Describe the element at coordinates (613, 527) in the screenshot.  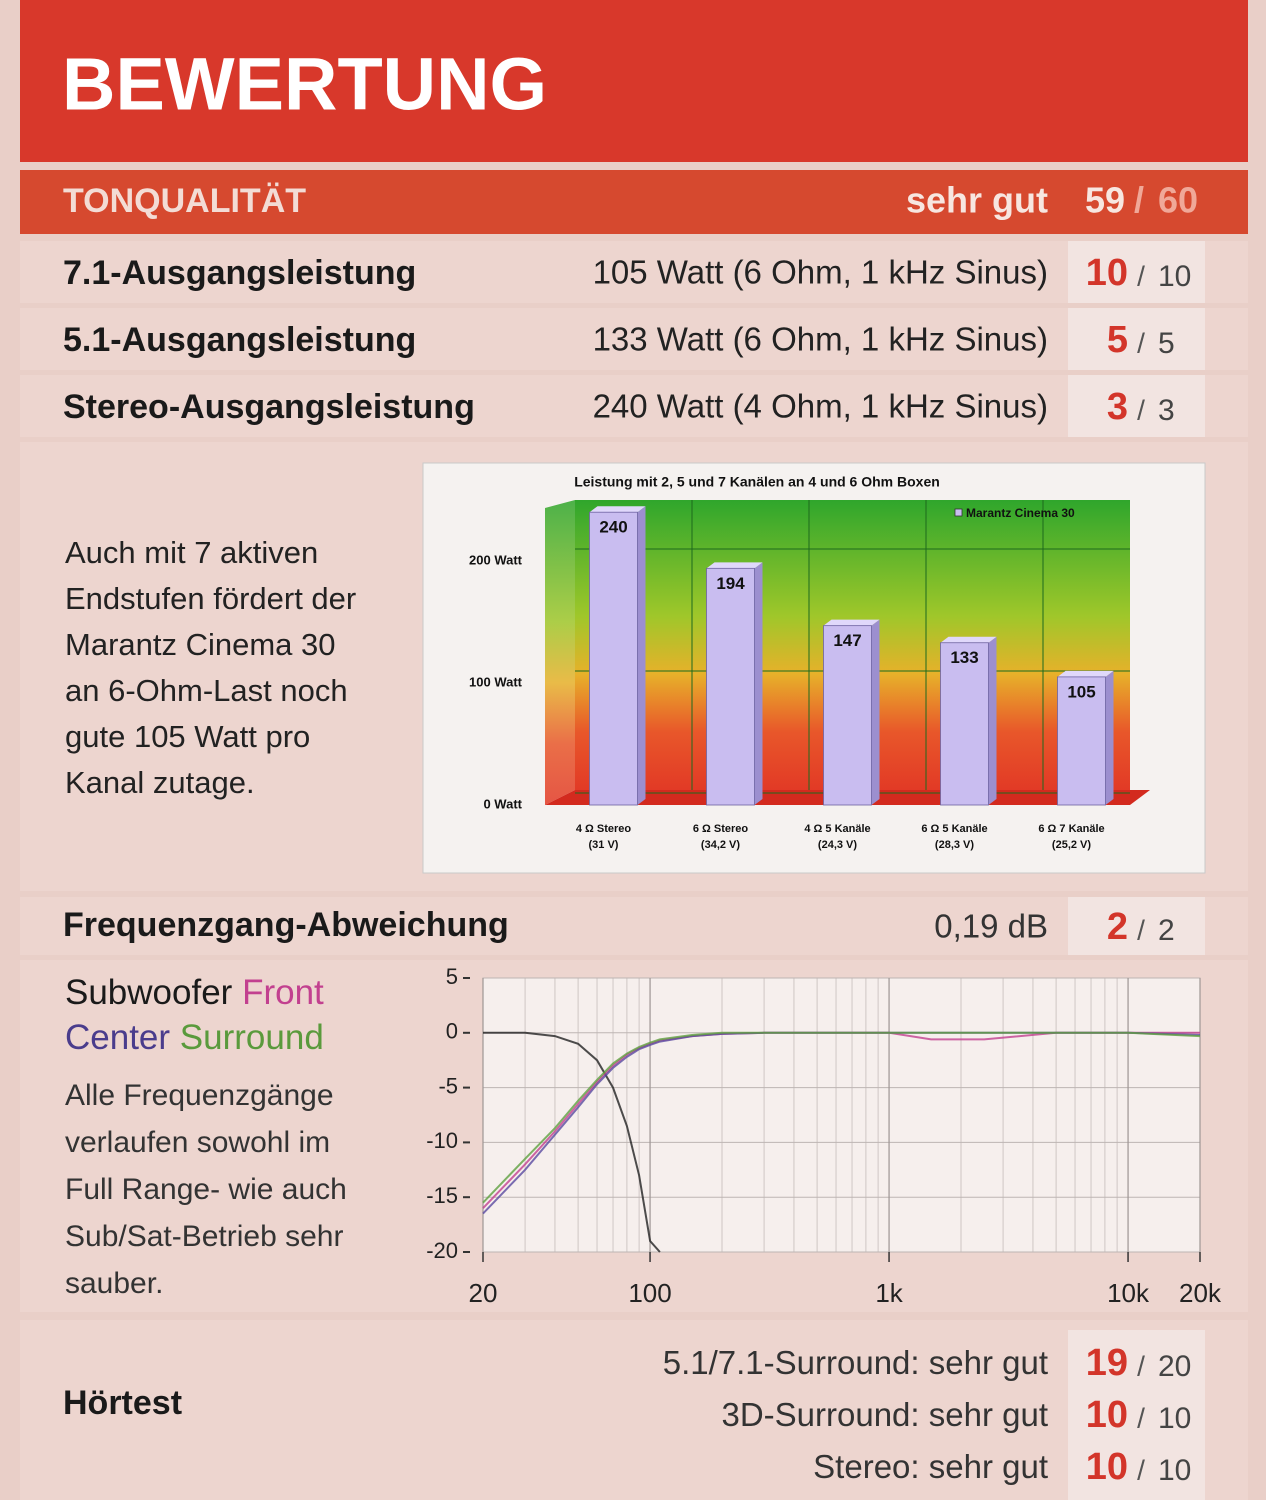
I see `value-label: 240` at that location.